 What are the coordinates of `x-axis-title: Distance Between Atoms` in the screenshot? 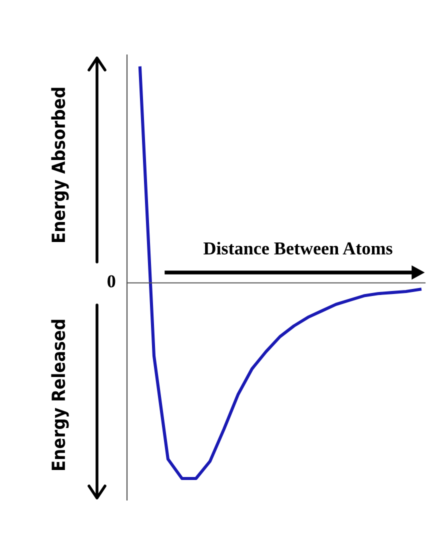 It's located at (298, 248).